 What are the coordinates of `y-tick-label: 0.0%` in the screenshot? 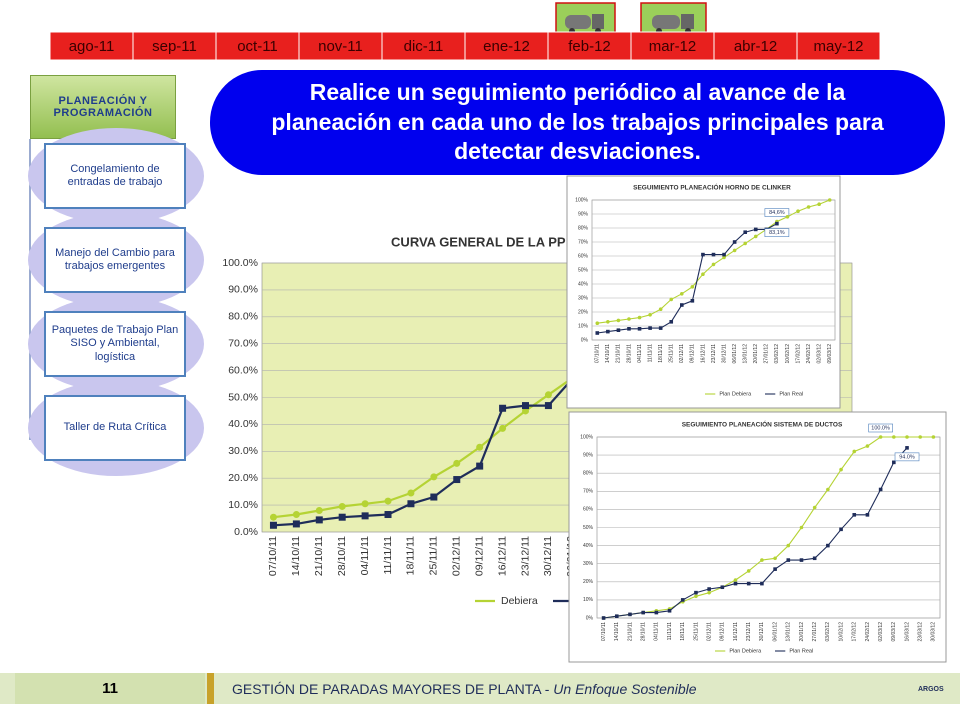 It's located at (246, 532).